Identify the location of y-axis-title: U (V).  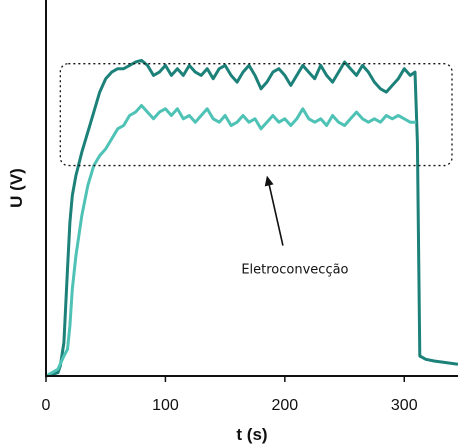
(16, 188).